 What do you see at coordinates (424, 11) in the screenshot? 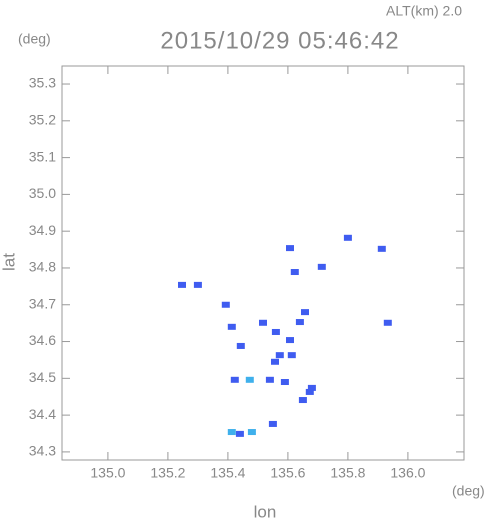
I see `altitude-label: ALT(km) 2.0` at bounding box center [424, 11].